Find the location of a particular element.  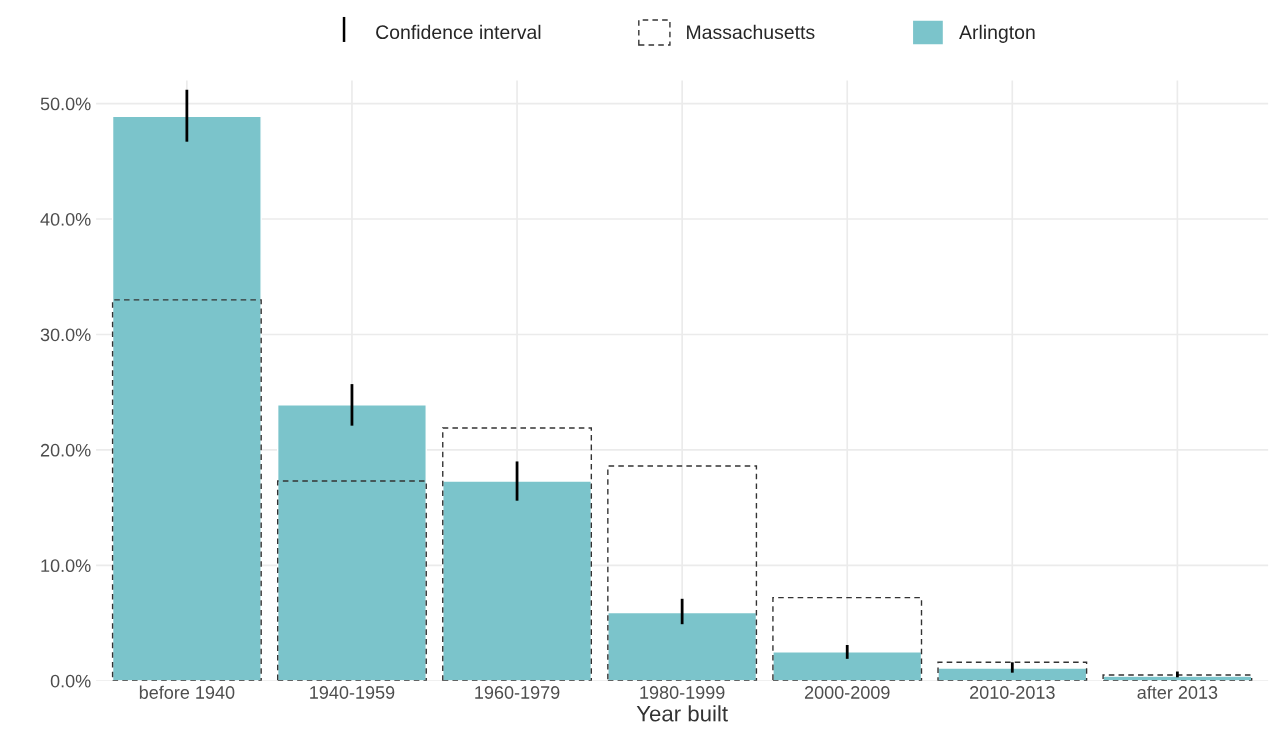

y-tick-label: 50.0% is located at coordinates (65, 104).